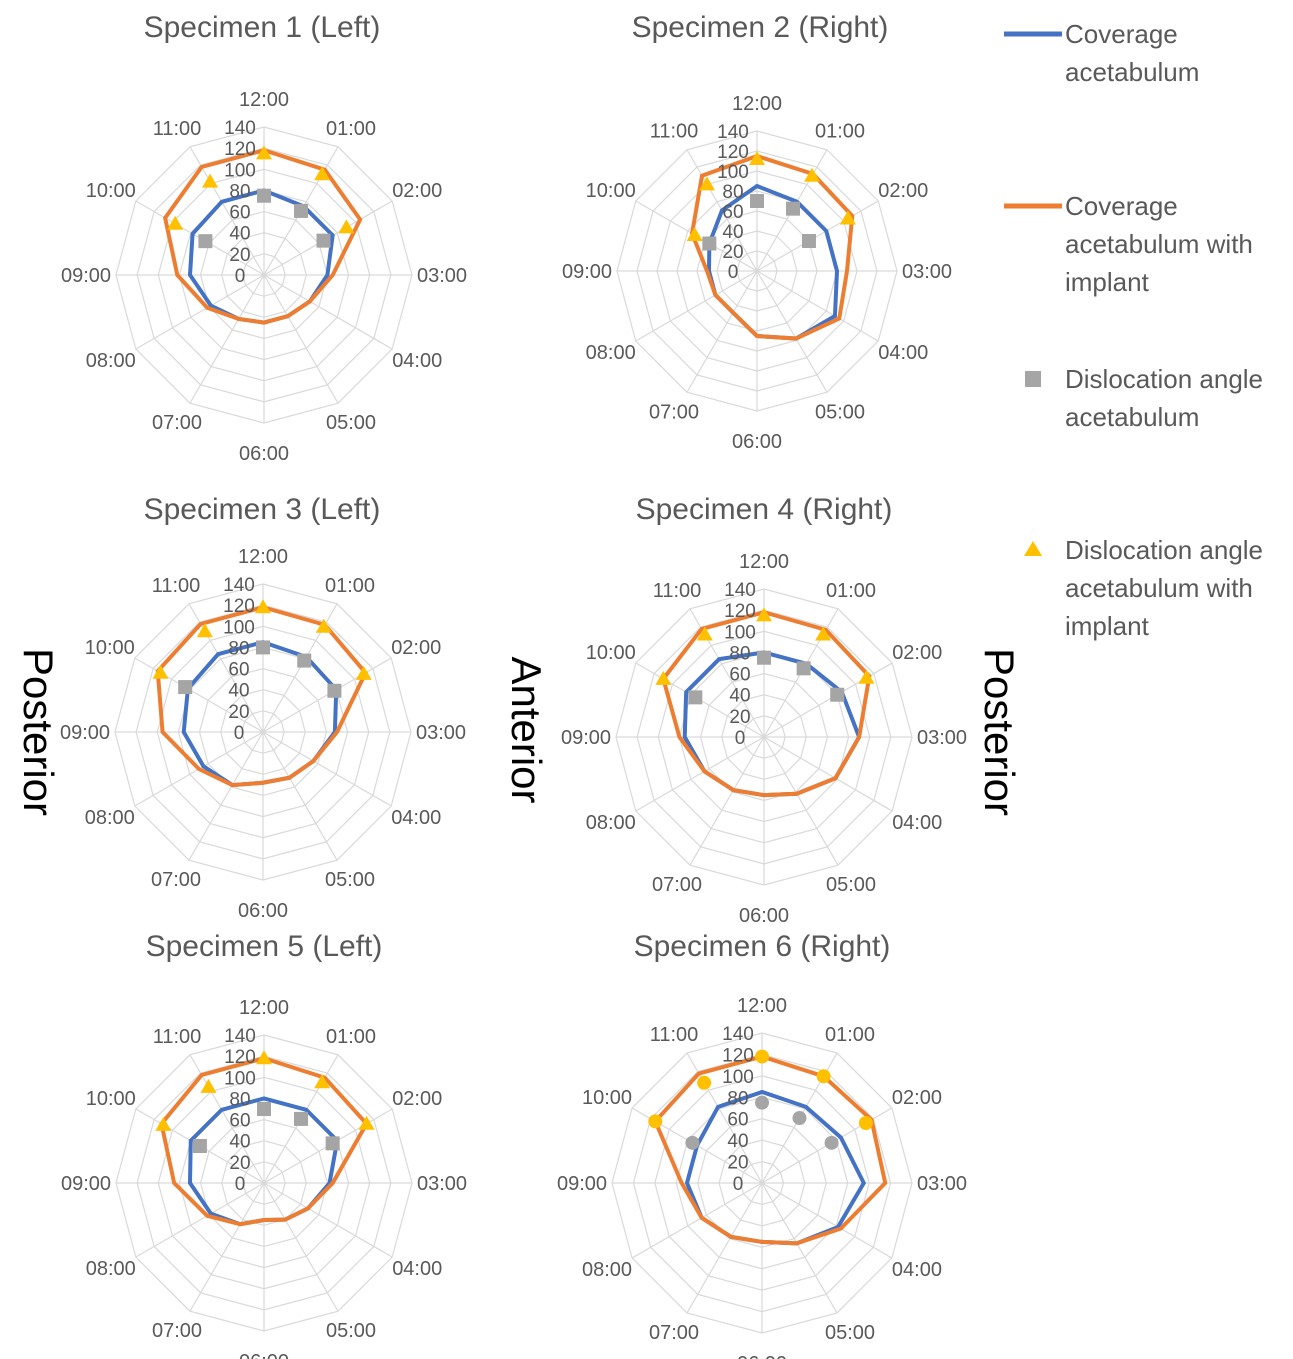 The width and height of the screenshot is (1293, 1359). I want to click on side-label-right: Posterior, so click(999, 732).